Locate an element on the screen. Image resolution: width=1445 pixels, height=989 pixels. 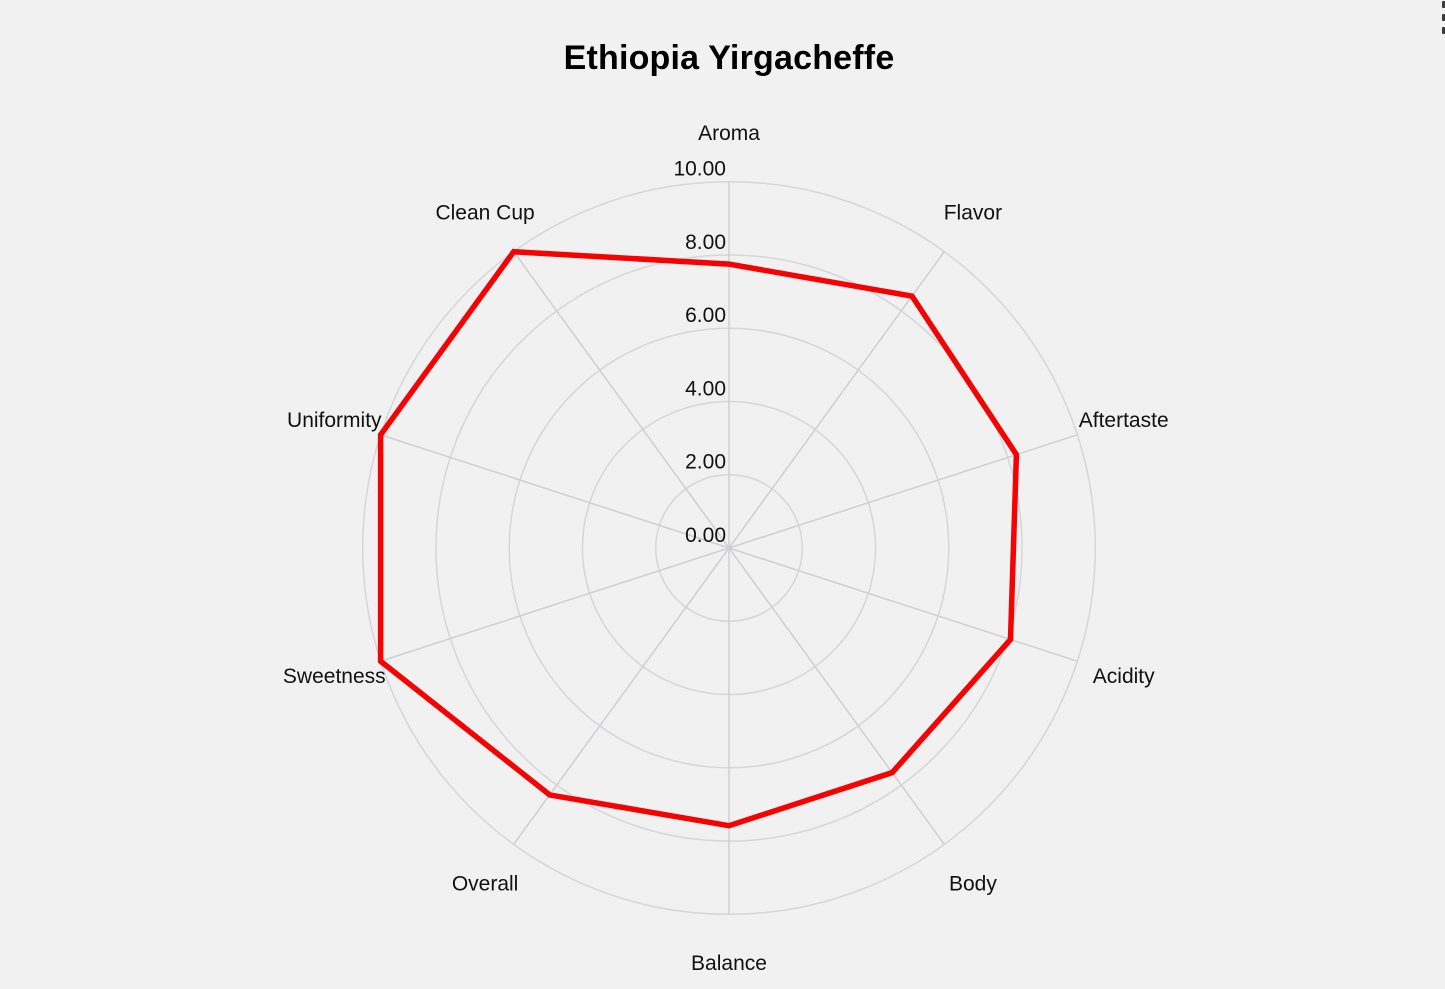
axis-label-balance: Balance is located at coordinates (729, 963).